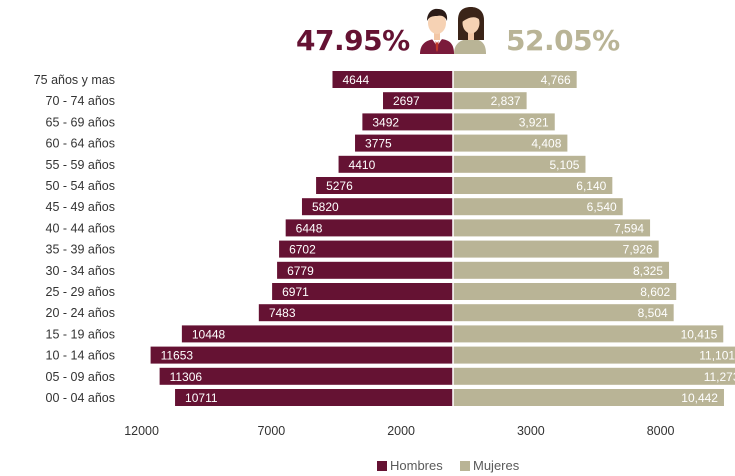 The height and width of the screenshot is (476, 735). I want to click on legend-swatch-hombres, so click(382, 466).